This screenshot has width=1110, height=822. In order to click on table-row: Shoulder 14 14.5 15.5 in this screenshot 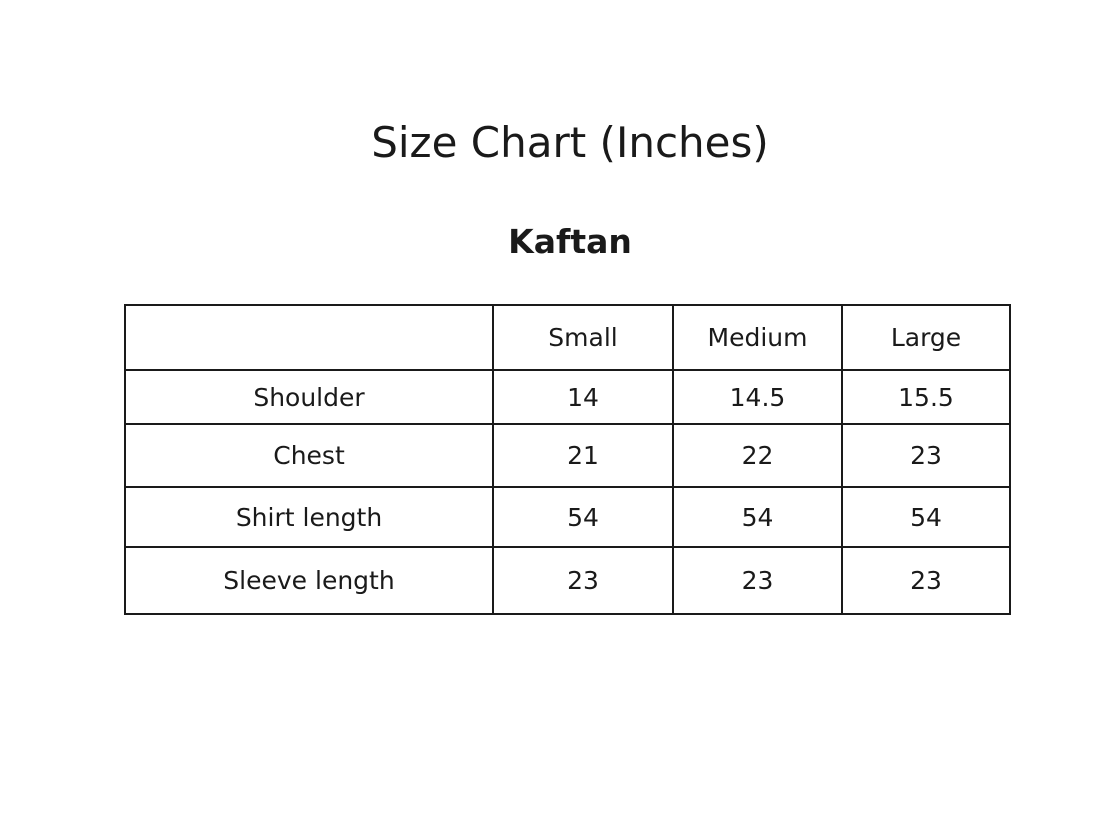, I will do `click(567, 397)`.